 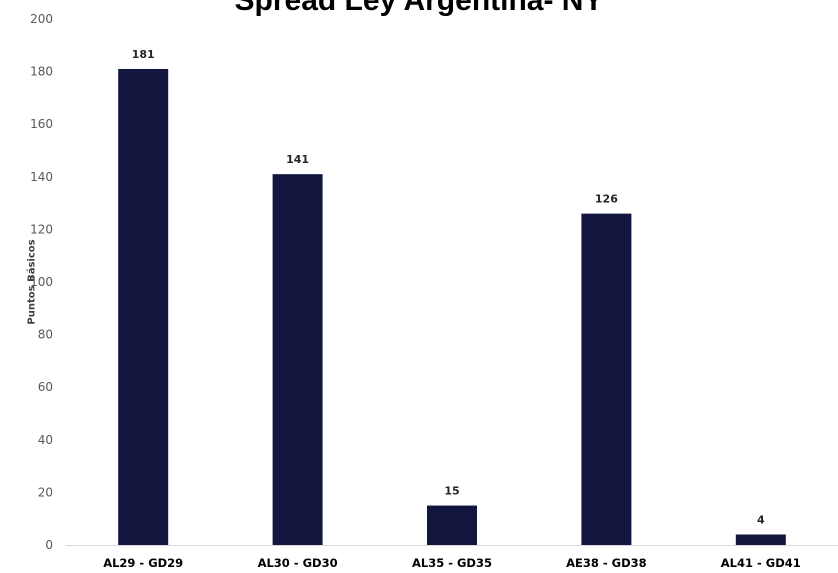 I want to click on x-category-label: AL30 - GD30, so click(x=298, y=563).